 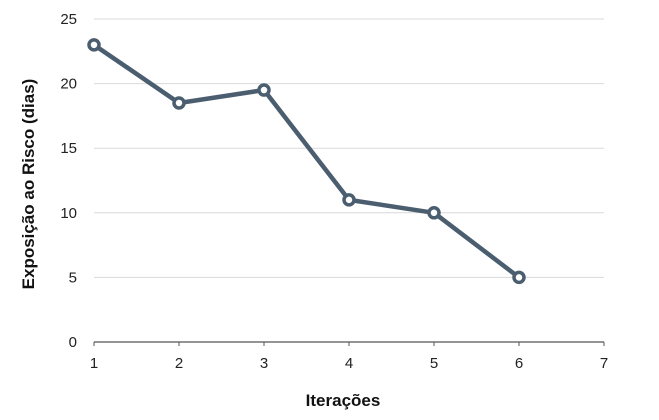 What do you see at coordinates (73, 277) in the screenshot?
I see `y-tick-label-5: 5` at bounding box center [73, 277].